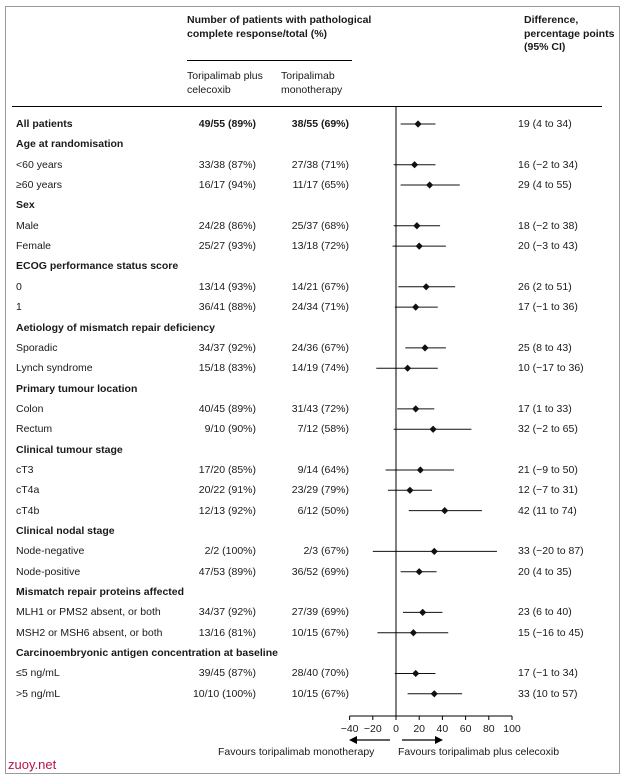  I want to click on row-label: 0, so click(19, 286).